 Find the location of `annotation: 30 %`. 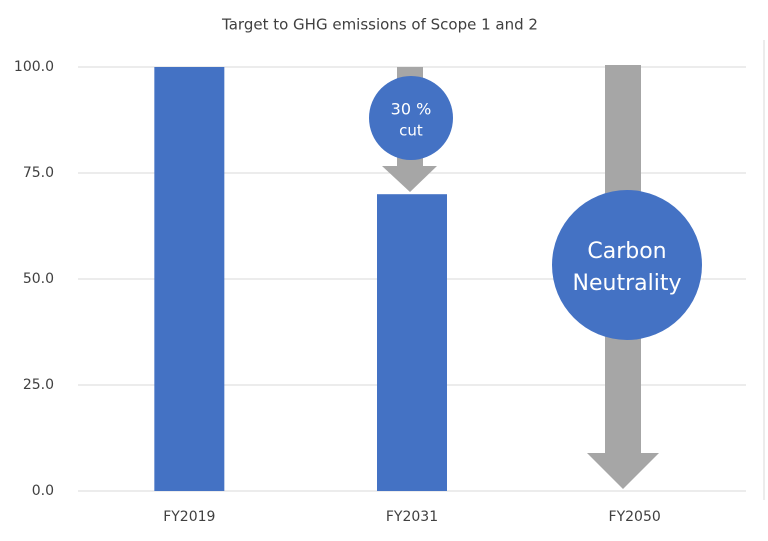

annotation: 30 % is located at coordinates (411, 109).